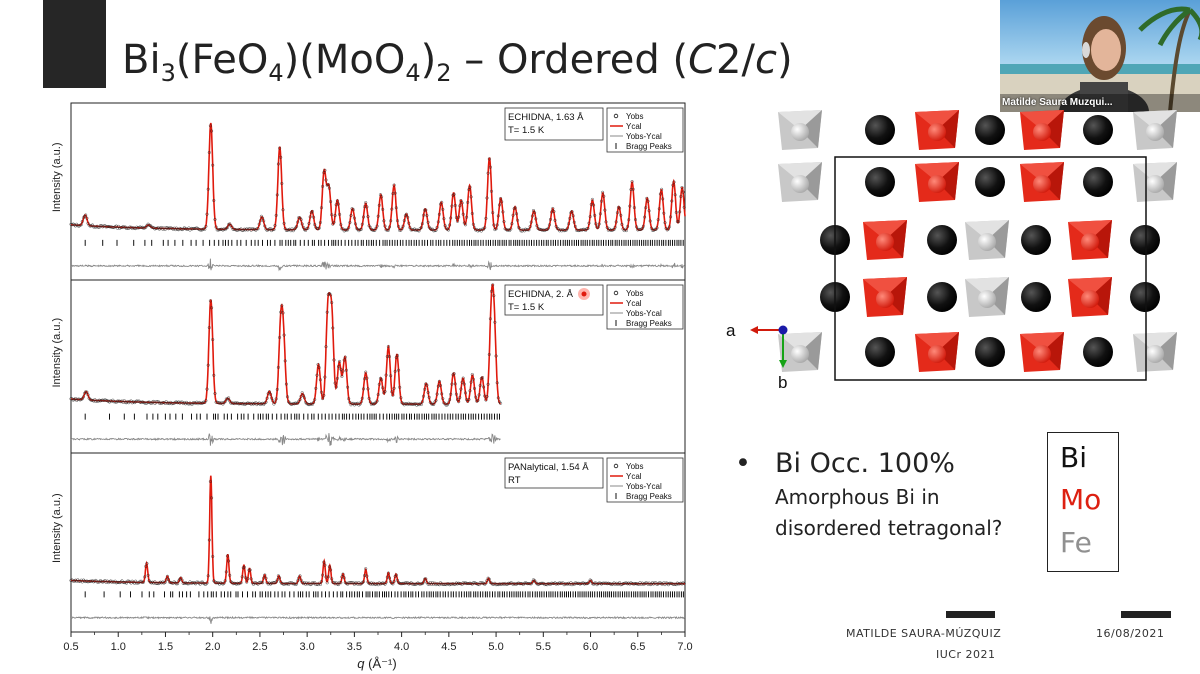 This screenshot has width=1200, height=674. Describe the element at coordinates (448, 647) in the screenshot. I see `x-tick-label: 4.5` at that location.